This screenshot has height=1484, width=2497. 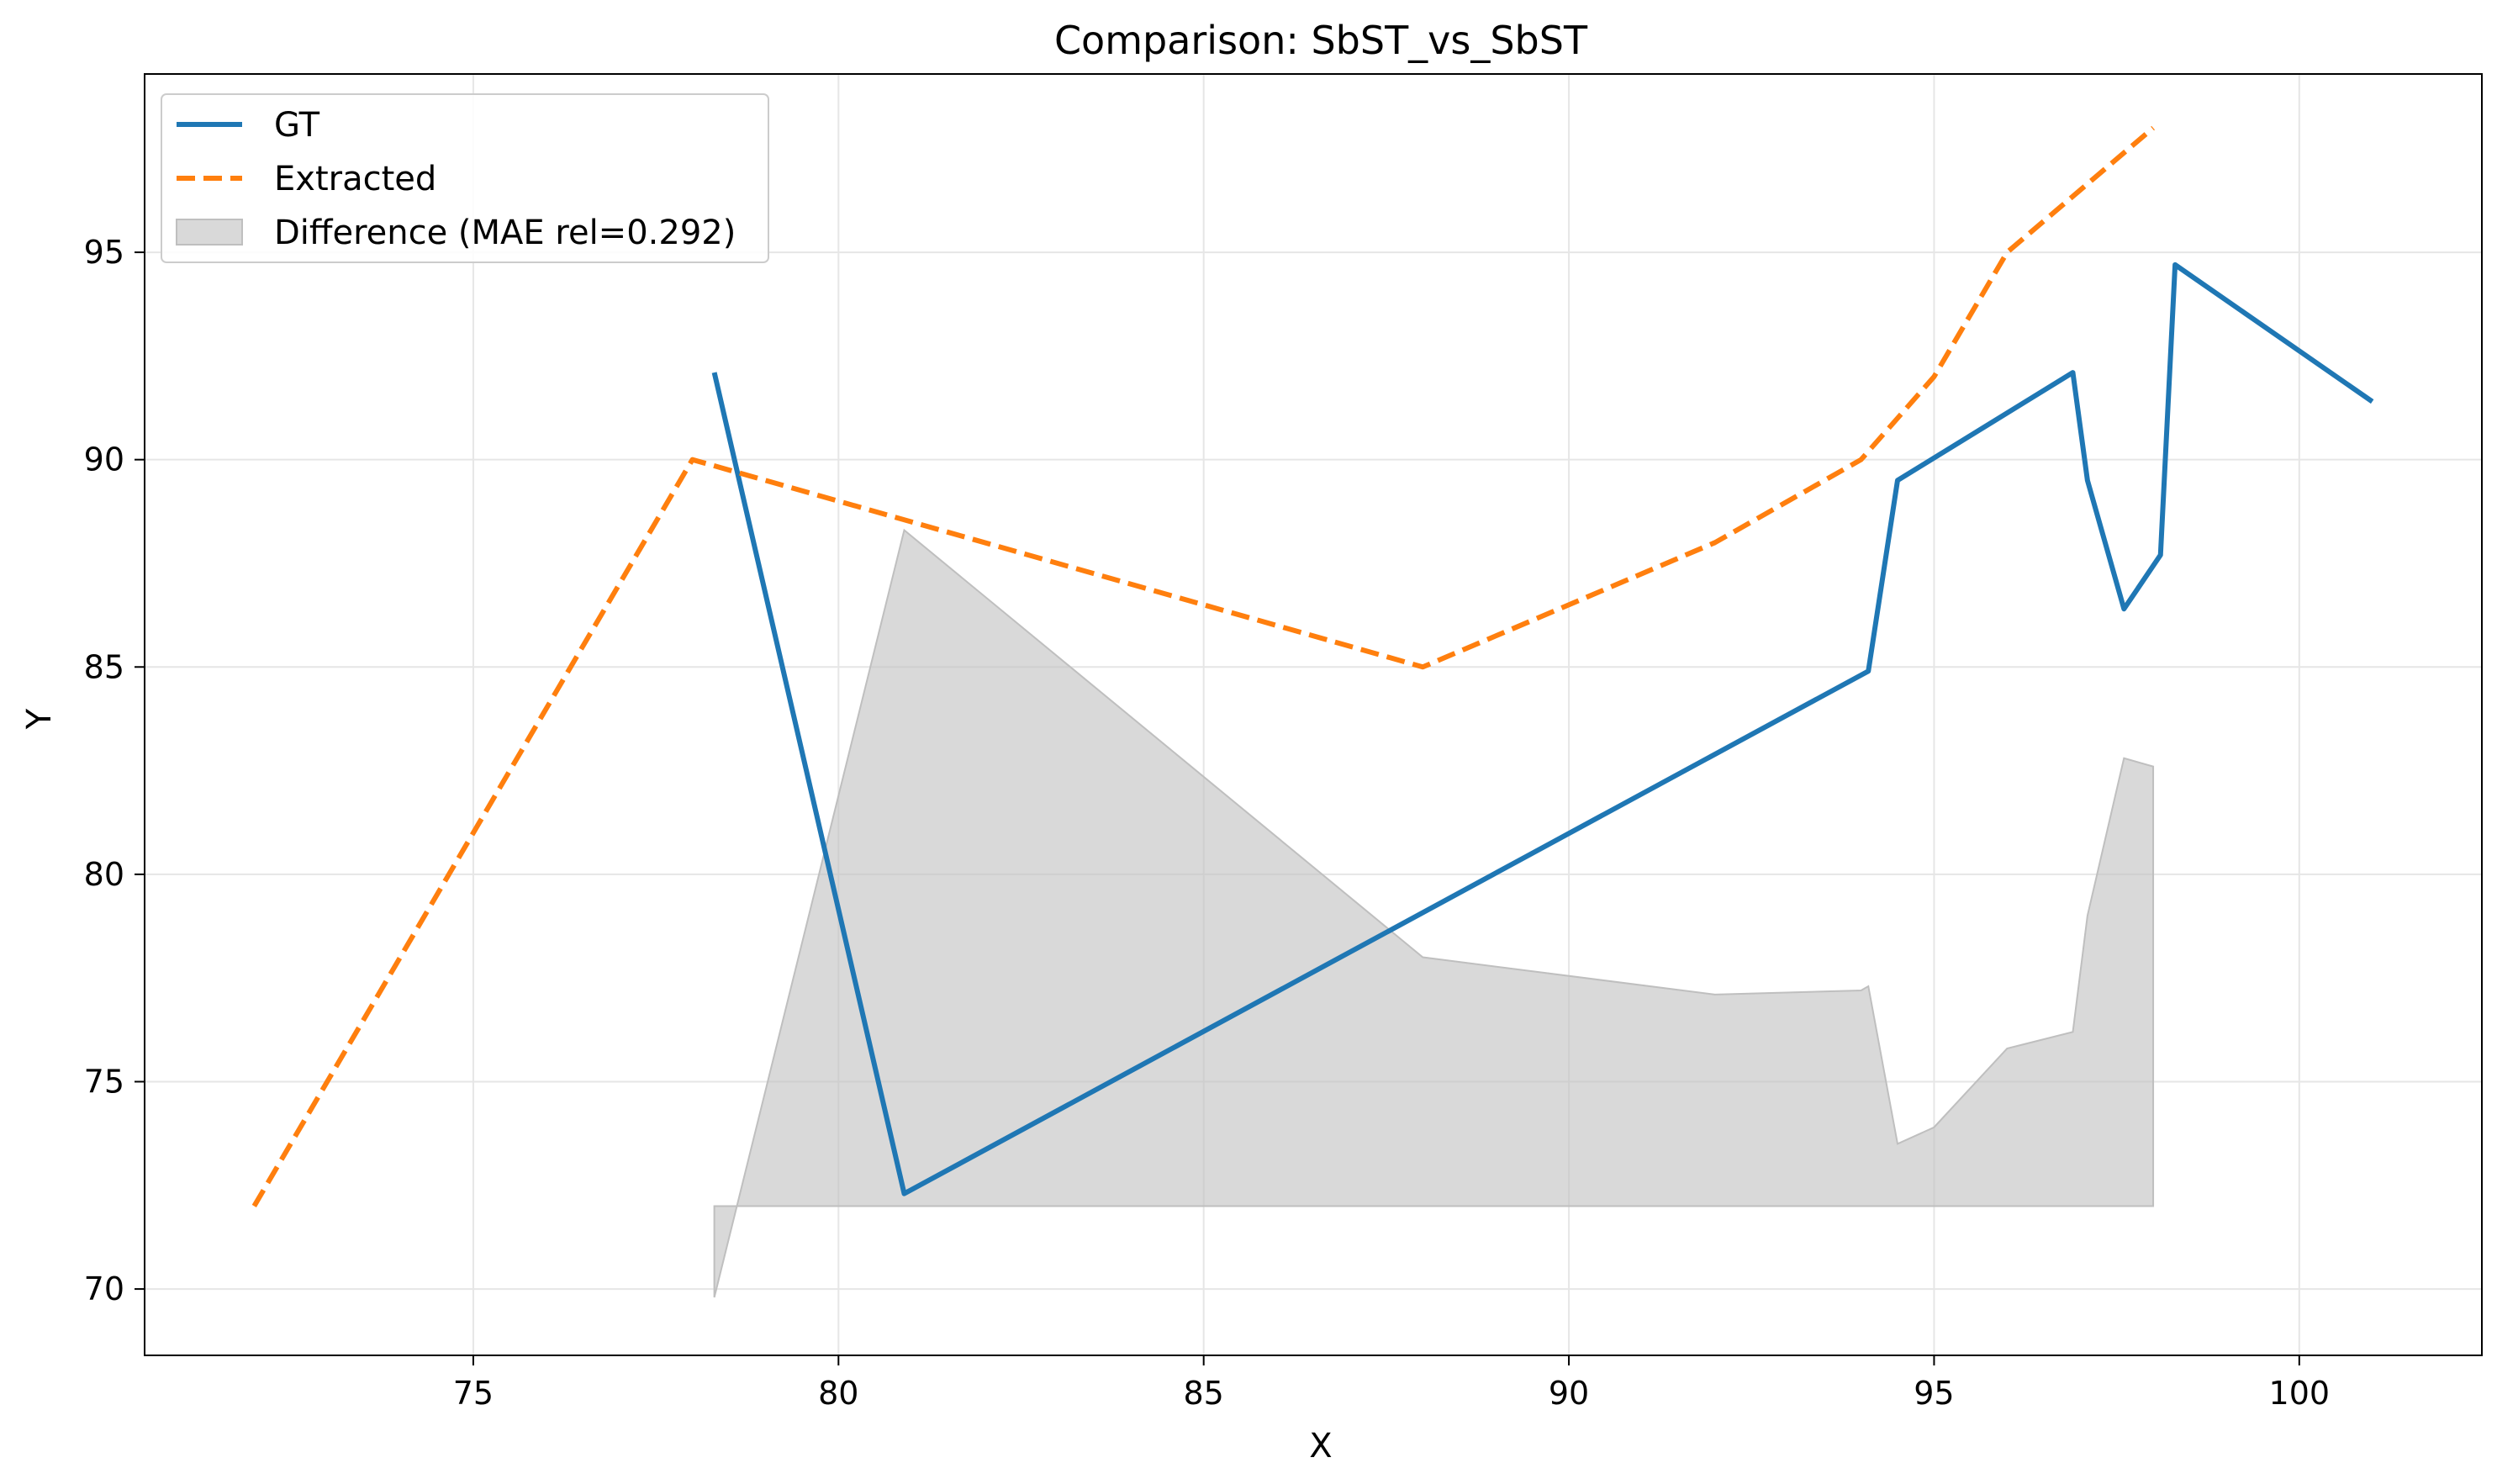 I want to click on legend-box, so click(x=465, y=178).